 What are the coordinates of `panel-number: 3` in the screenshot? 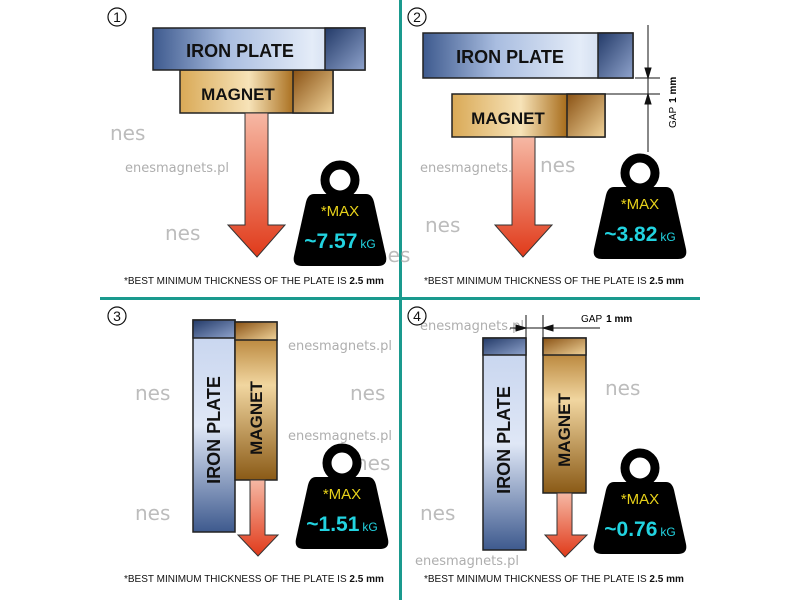 It's located at (117, 316).